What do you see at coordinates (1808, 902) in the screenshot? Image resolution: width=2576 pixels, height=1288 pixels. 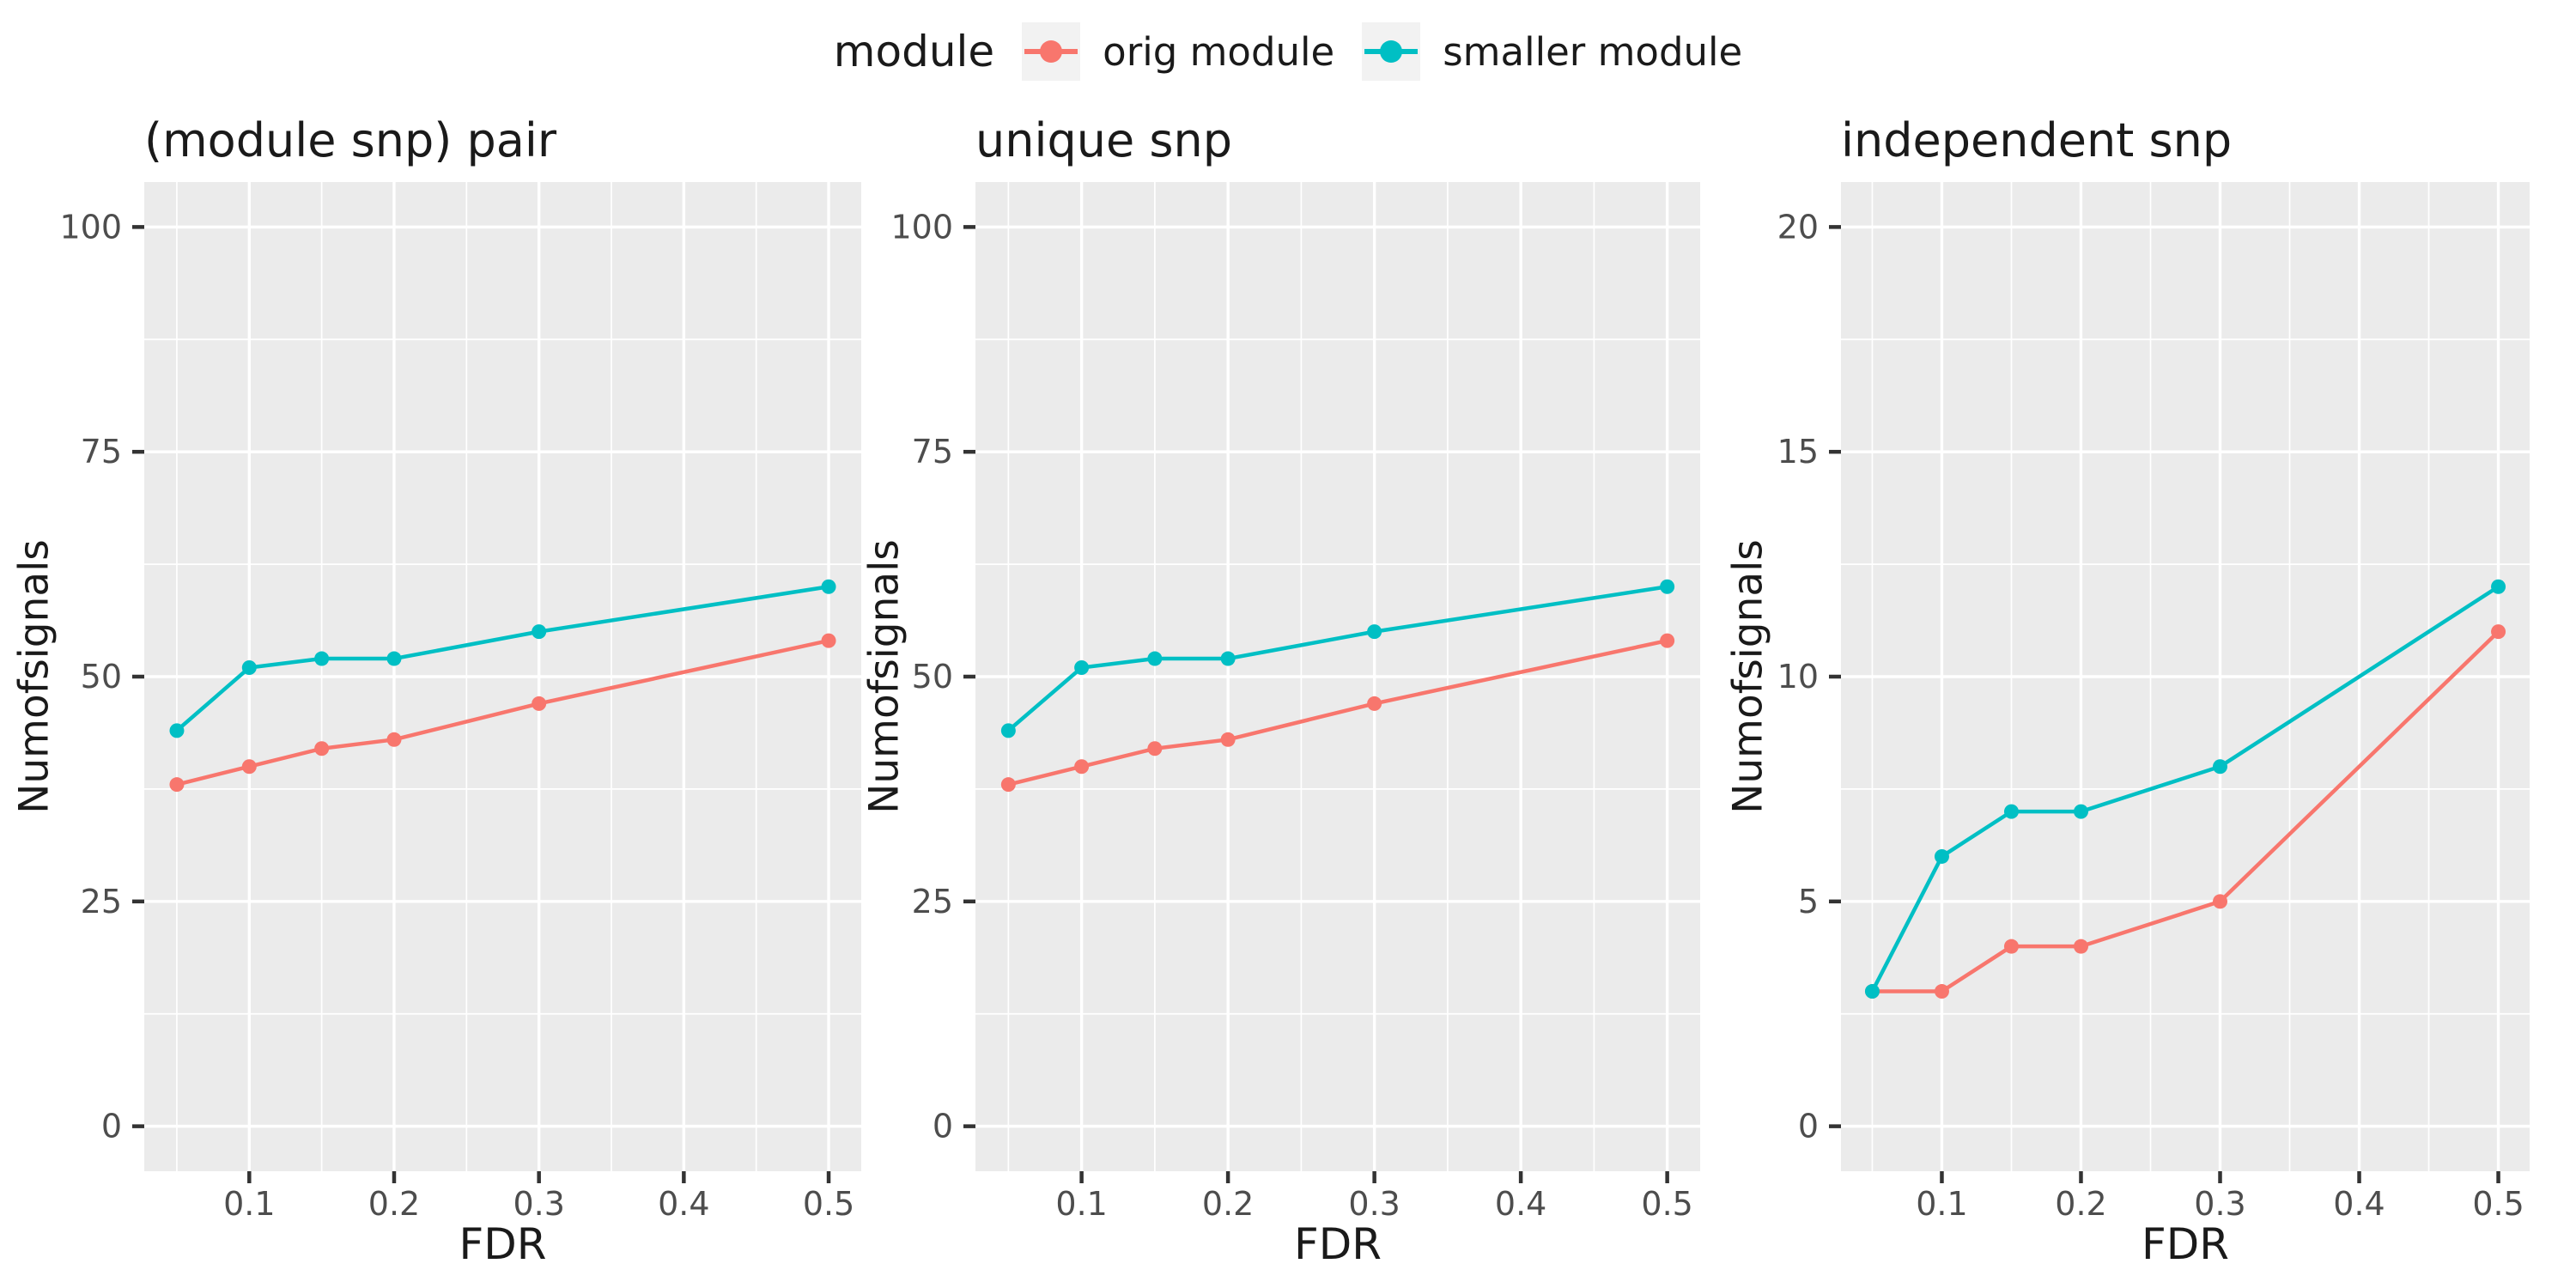 I see `y-tick-label: 5` at bounding box center [1808, 902].